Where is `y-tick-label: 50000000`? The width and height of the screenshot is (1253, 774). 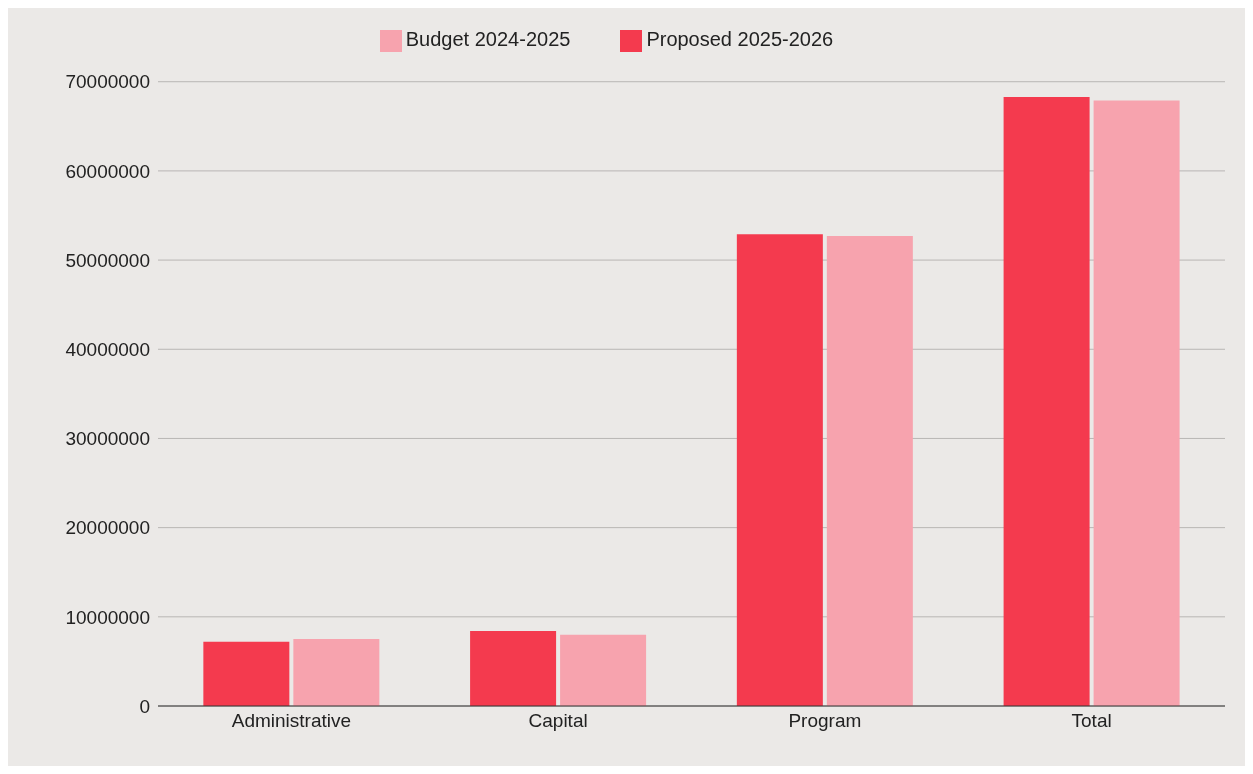 y-tick-label: 50000000 is located at coordinates (107, 260).